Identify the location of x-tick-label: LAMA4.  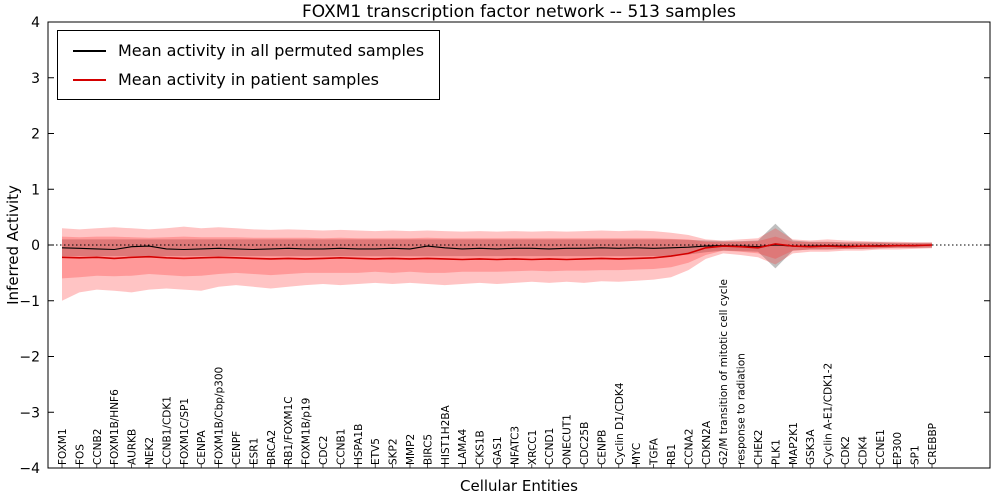
(463, 446).